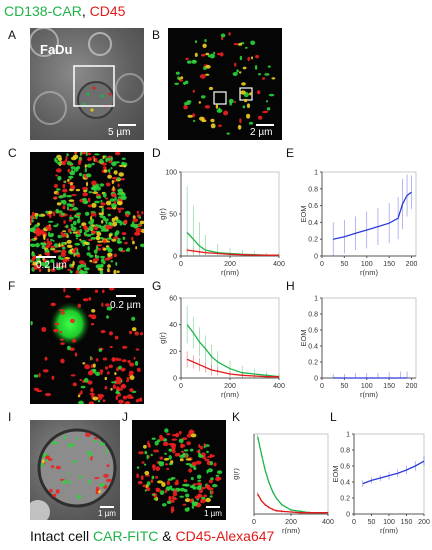 Image resolution: width=432 pixels, height=550 pixels. What do you see at coordinates (10, 417) in the screenshot?
I see `panel-letter-i: I` at bounding box center [10, 417].